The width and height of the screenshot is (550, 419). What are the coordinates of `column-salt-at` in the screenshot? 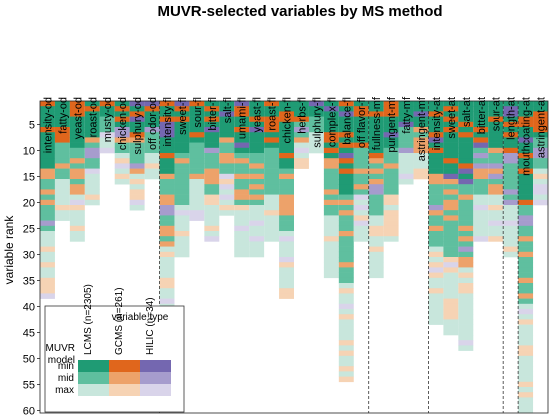 It's located at (466, 226).